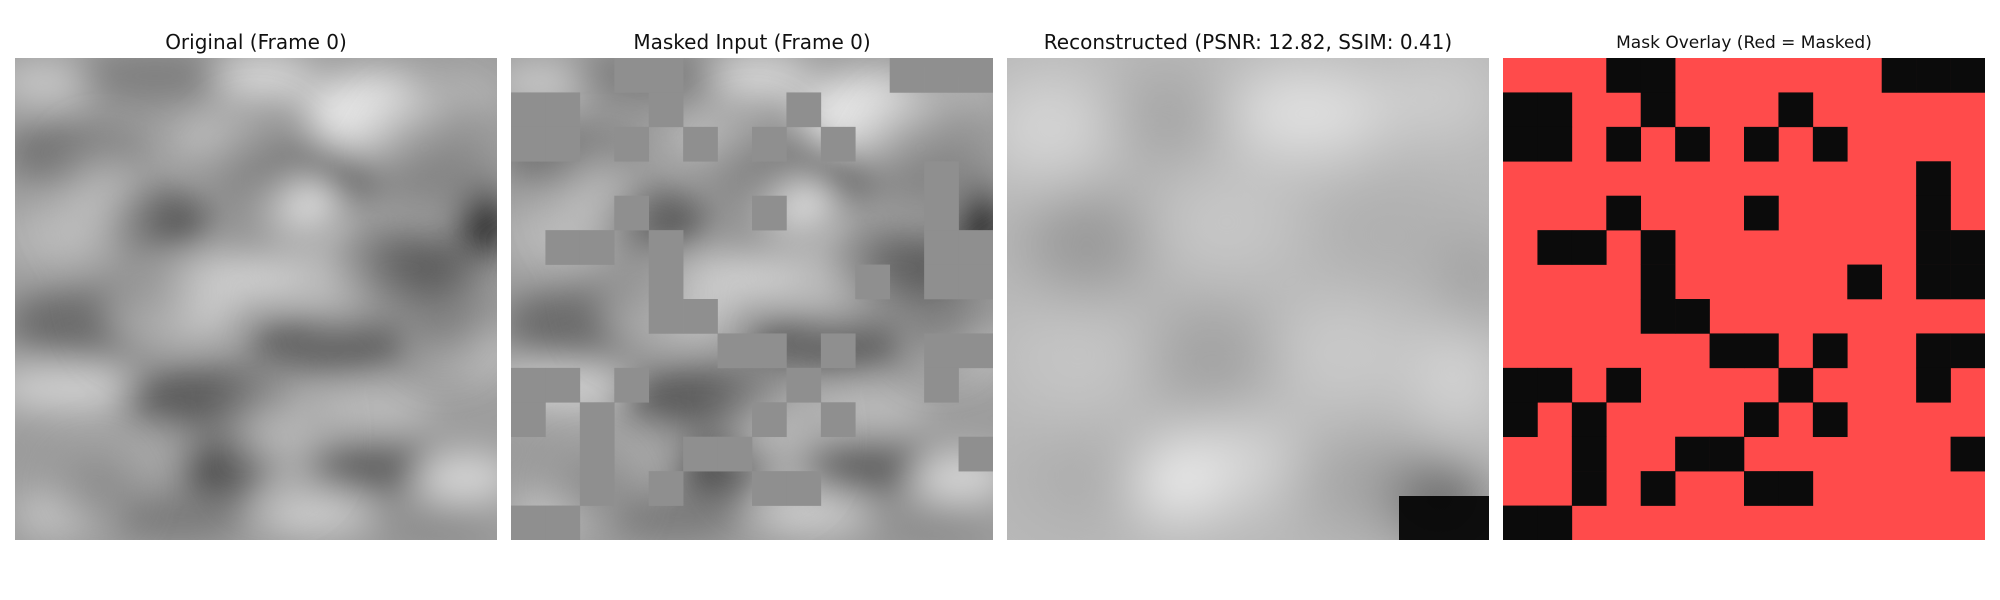  Describe the element at coordinates (752, 42) in the screenshot. I see `masked-input-title: Masked Input (Frame 0)` at that location.